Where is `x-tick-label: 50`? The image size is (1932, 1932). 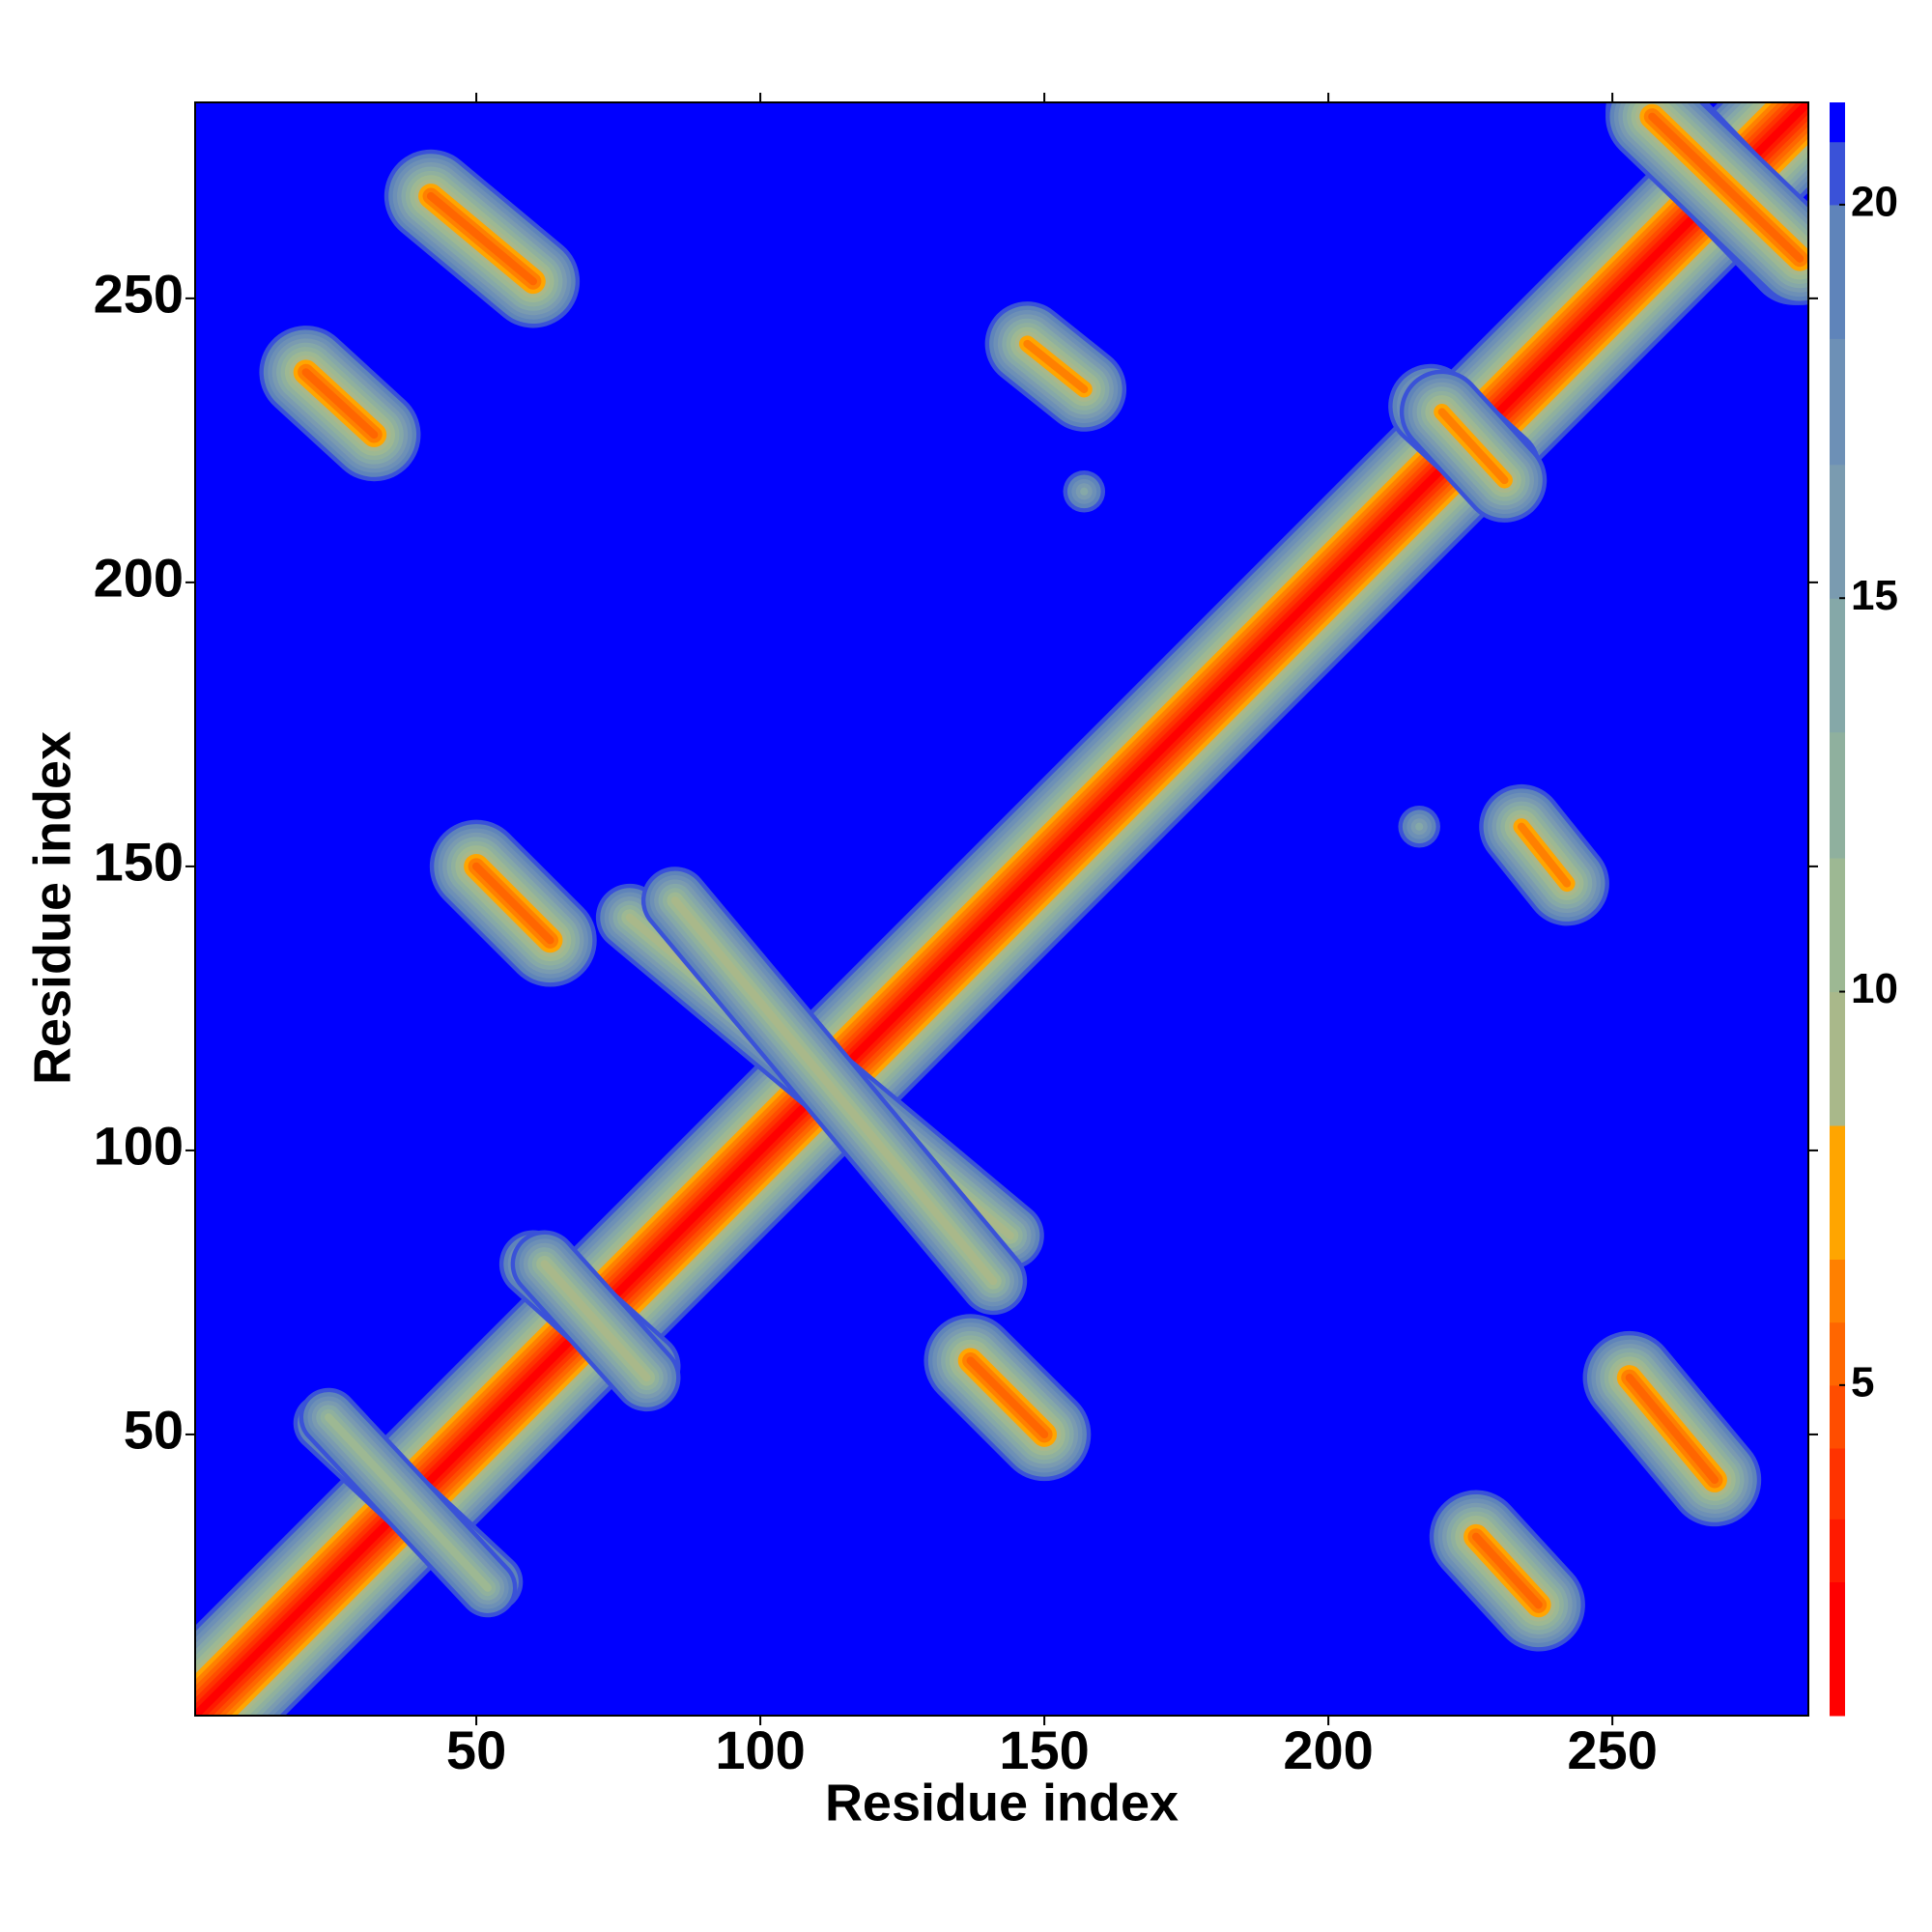 x-tick-label: 50 is located at coordinates (476, 1749).